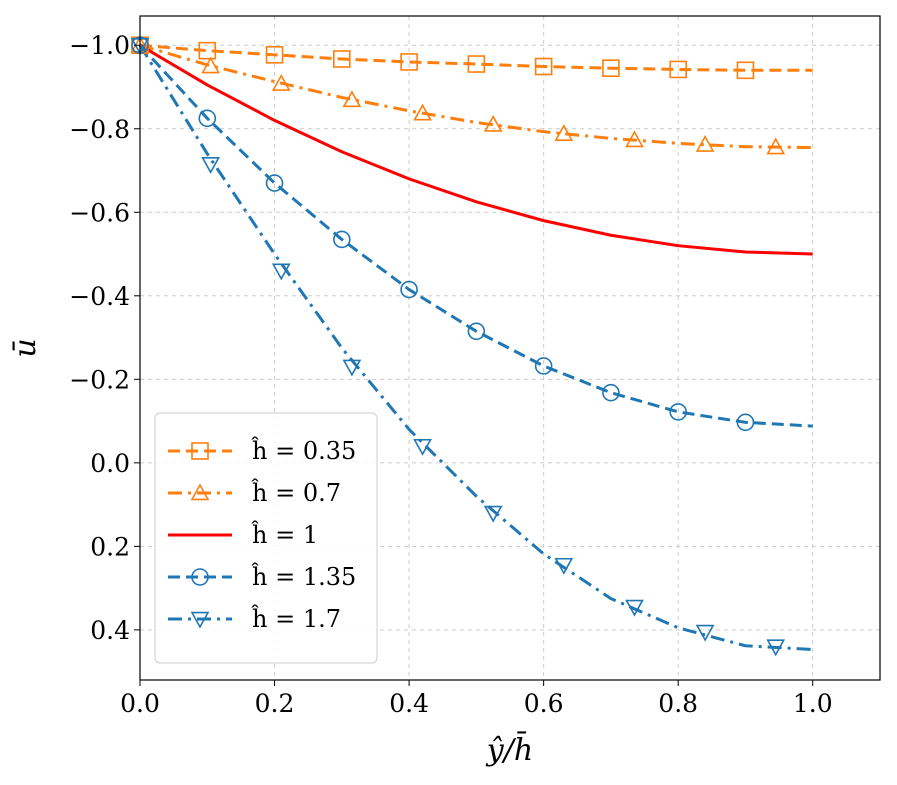  What do you see at coordinates (104, 338) in the screenshot?
I see `y-axis-ticks: −1.0 −0.8 −0.6 −0.4 −0.2 0.0 0.2 0.4` at bounding box center [104, 338].